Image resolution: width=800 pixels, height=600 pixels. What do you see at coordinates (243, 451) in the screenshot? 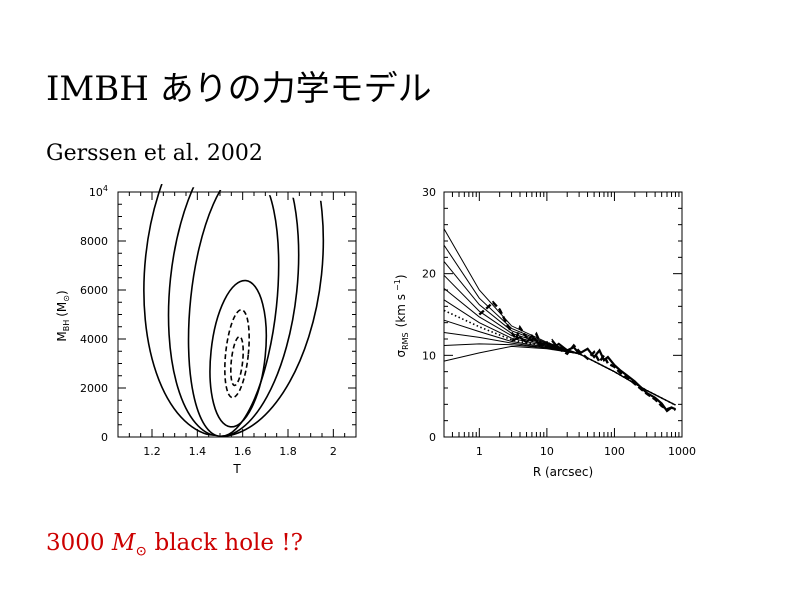
I see `x-tick-label: 1.6` at bounding box center [243, 451].